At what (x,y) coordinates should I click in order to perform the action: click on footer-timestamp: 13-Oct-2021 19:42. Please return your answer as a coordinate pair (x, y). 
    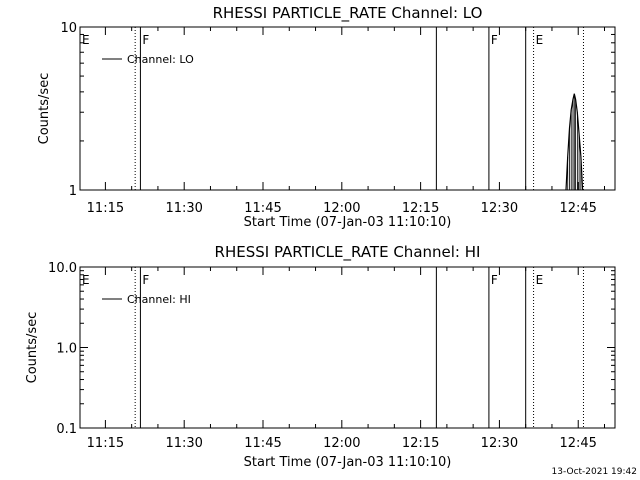
    Looking at the image, I should click on (594, 472).